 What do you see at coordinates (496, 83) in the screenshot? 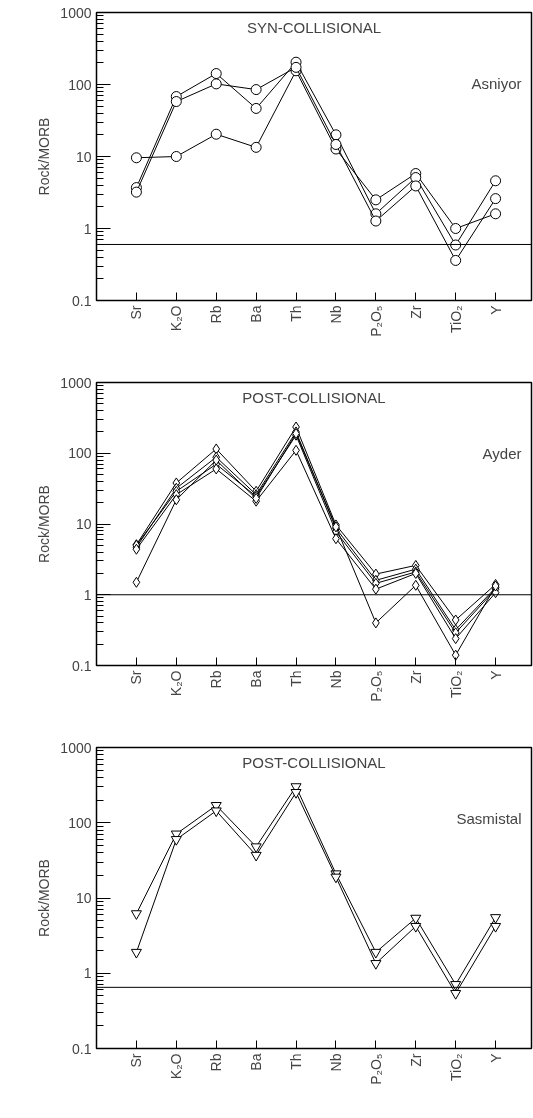
I see `annotation: Asniyor` at bounding box center [496, 83].